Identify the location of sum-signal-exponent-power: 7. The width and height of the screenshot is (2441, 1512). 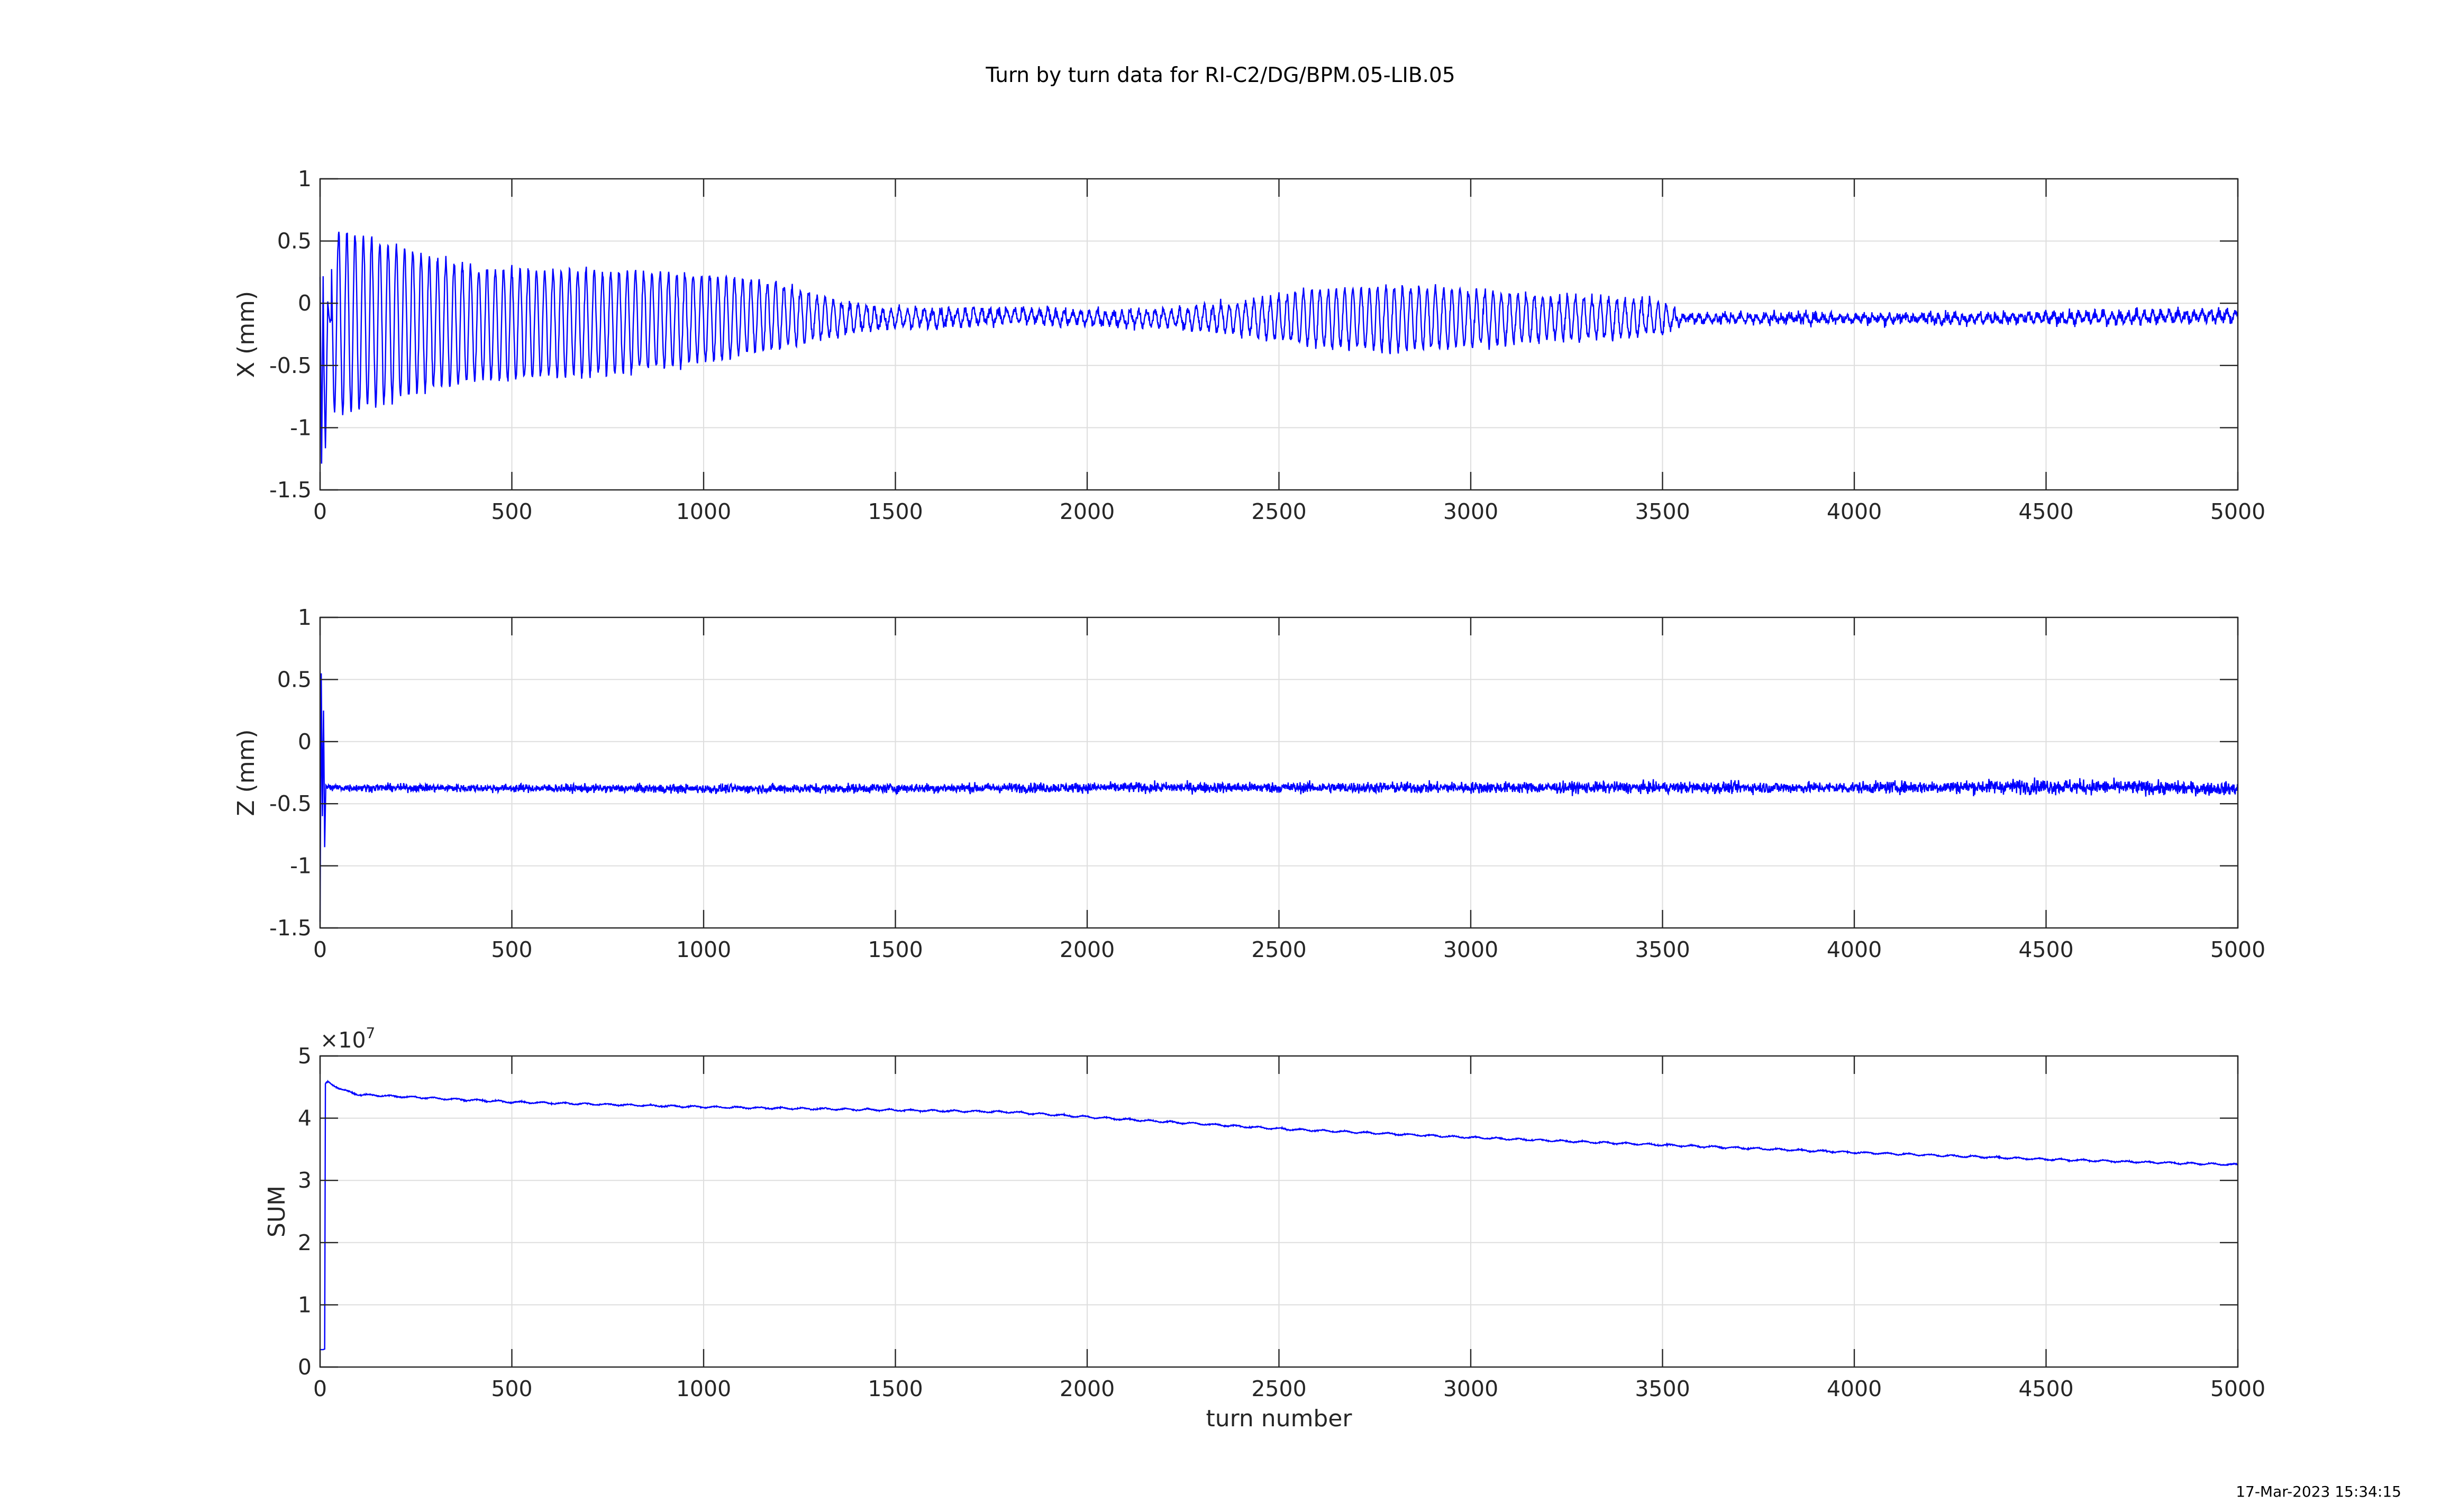
(371, 1033).